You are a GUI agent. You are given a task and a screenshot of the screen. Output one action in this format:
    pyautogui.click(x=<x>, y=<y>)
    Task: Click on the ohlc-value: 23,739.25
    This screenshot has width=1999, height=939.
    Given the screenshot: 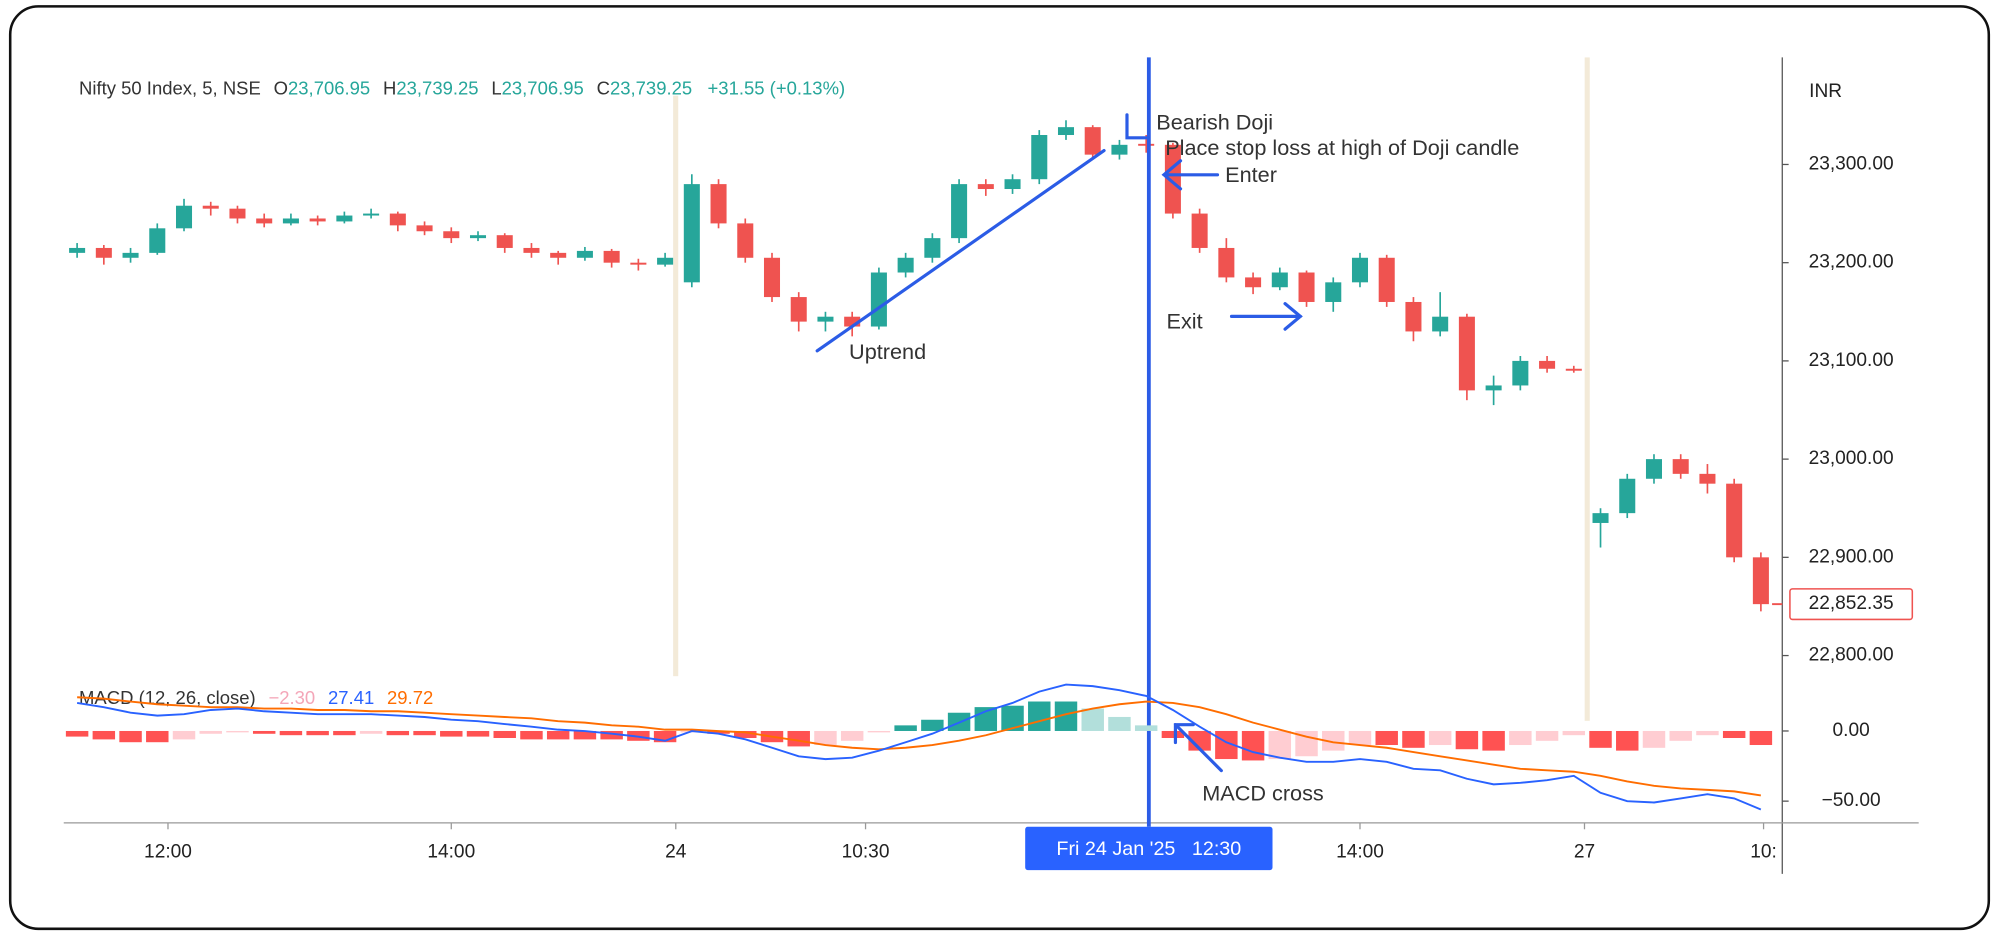 What is the action you would take?
    pyautogui.click(x=651, y=87)
    